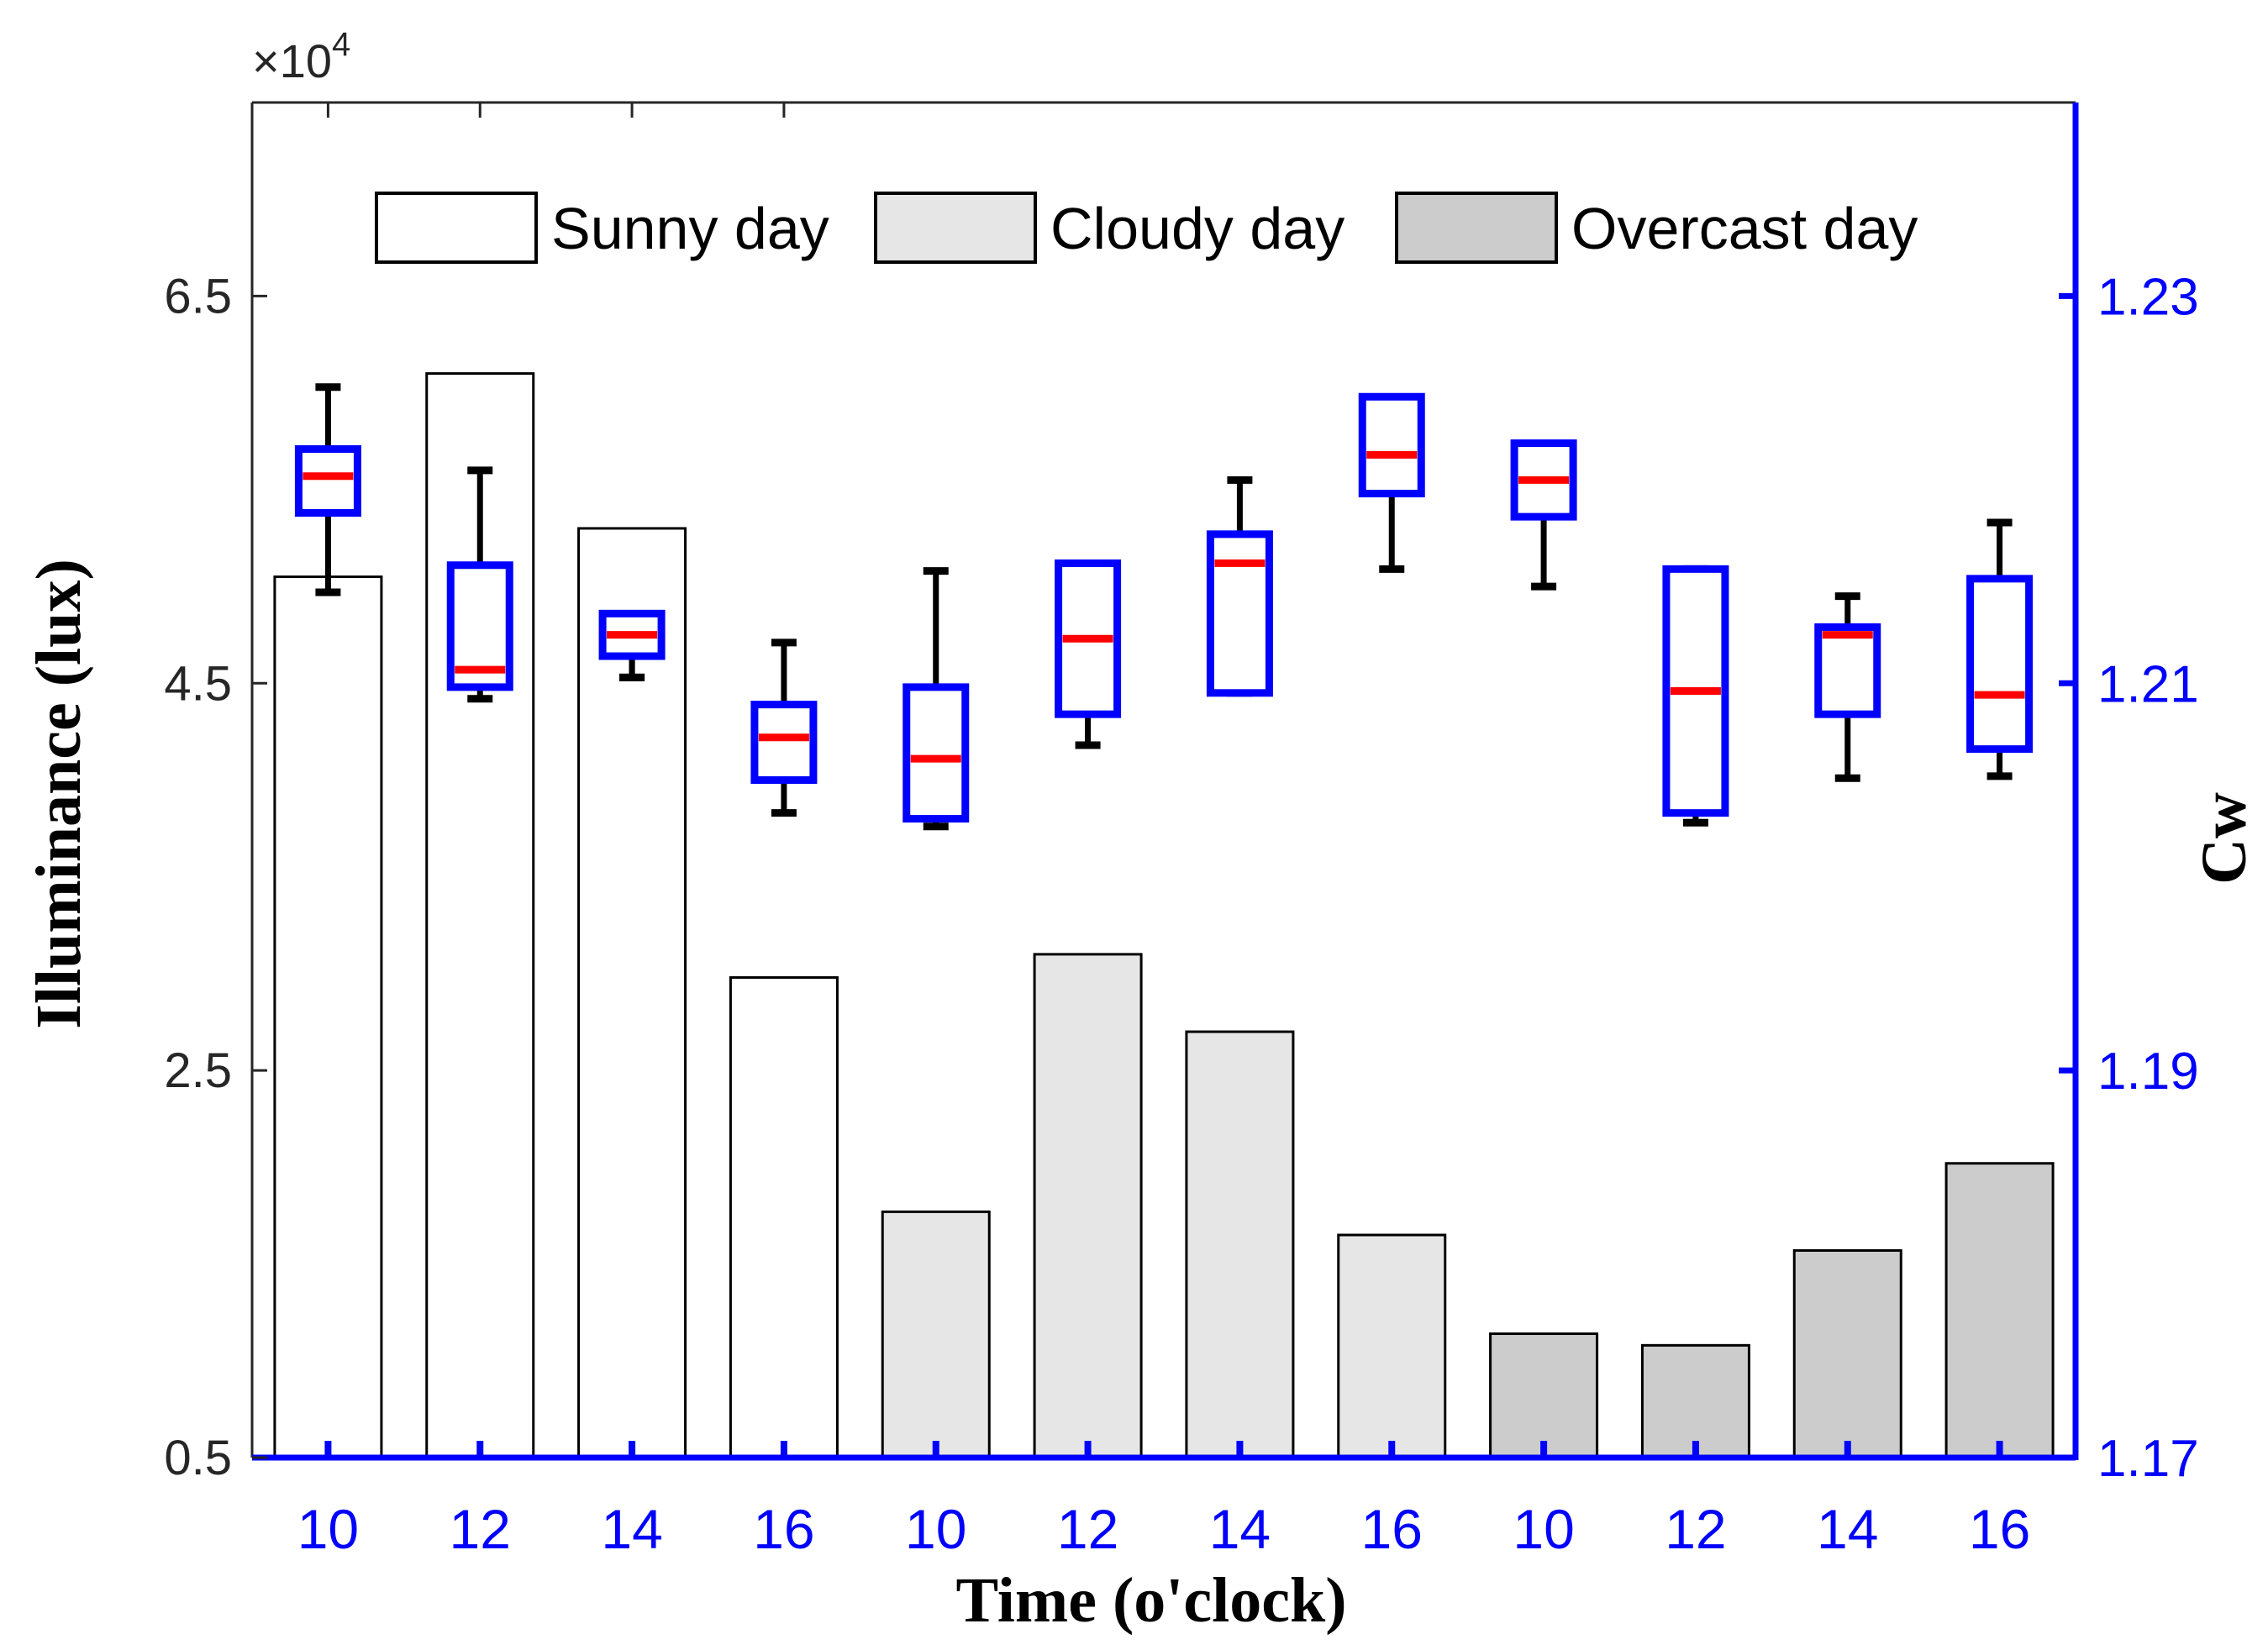 The height and width of the screenshot is (1650, 2268). Describe the element at coordinates (198, 1070) in the screenshot. I see `y-tick-label-1: 2.5` at that location.